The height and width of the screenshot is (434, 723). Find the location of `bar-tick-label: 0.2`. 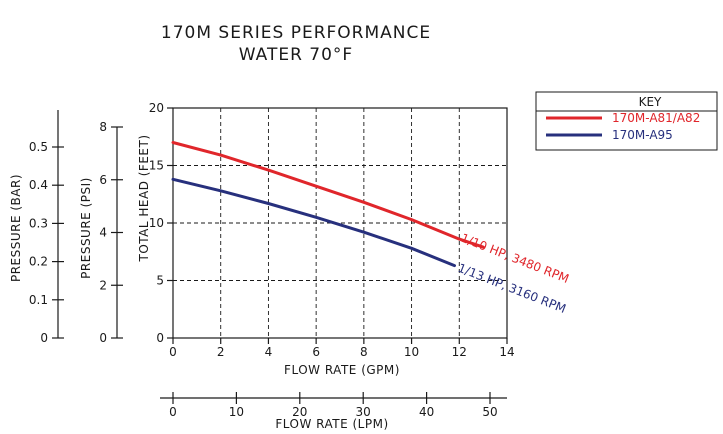

bar-tick-label: 0.2 is located at coordinates (38, 262).